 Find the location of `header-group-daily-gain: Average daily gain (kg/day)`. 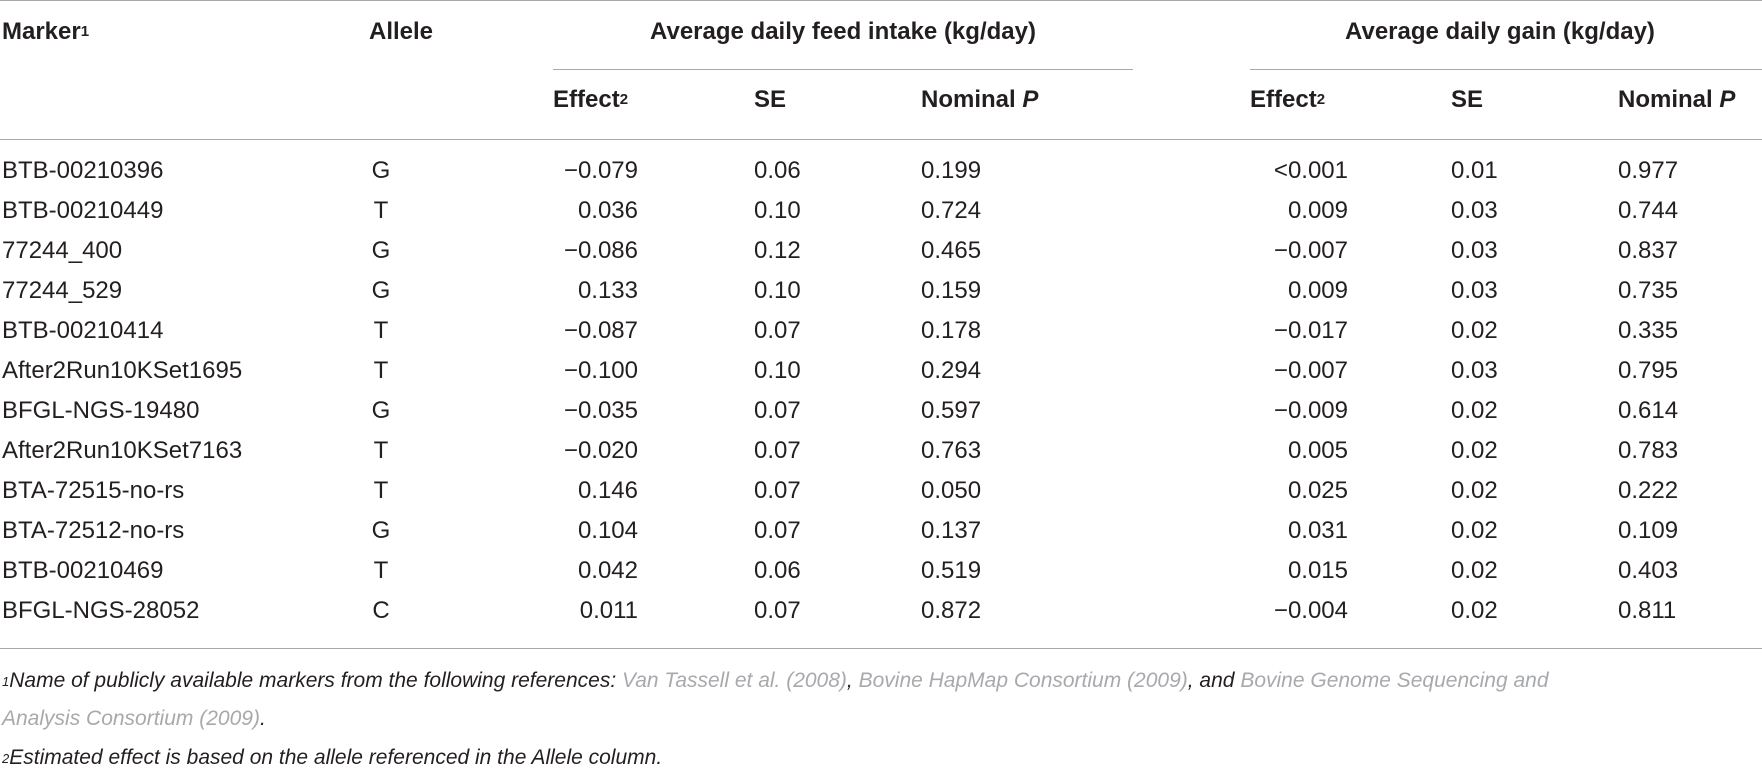

header-group-daily-gain: Average daily gain (kg/day) is located at coordinates (1500, 31).